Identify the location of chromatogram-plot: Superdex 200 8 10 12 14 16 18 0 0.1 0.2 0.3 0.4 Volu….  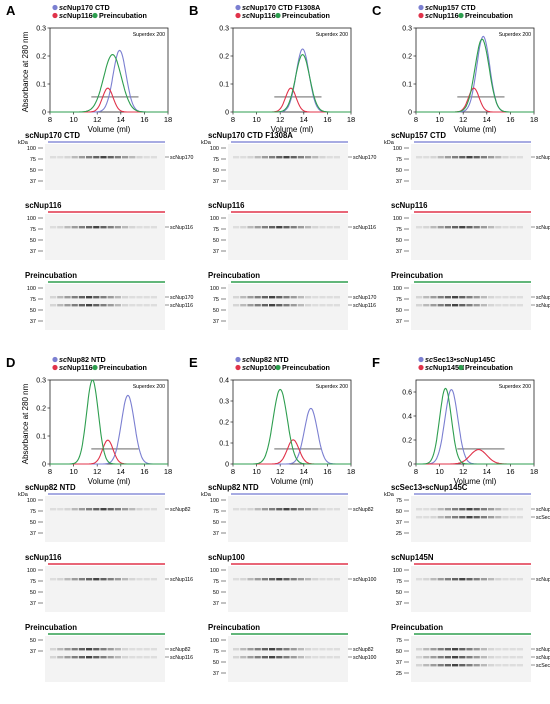
(287, 432).